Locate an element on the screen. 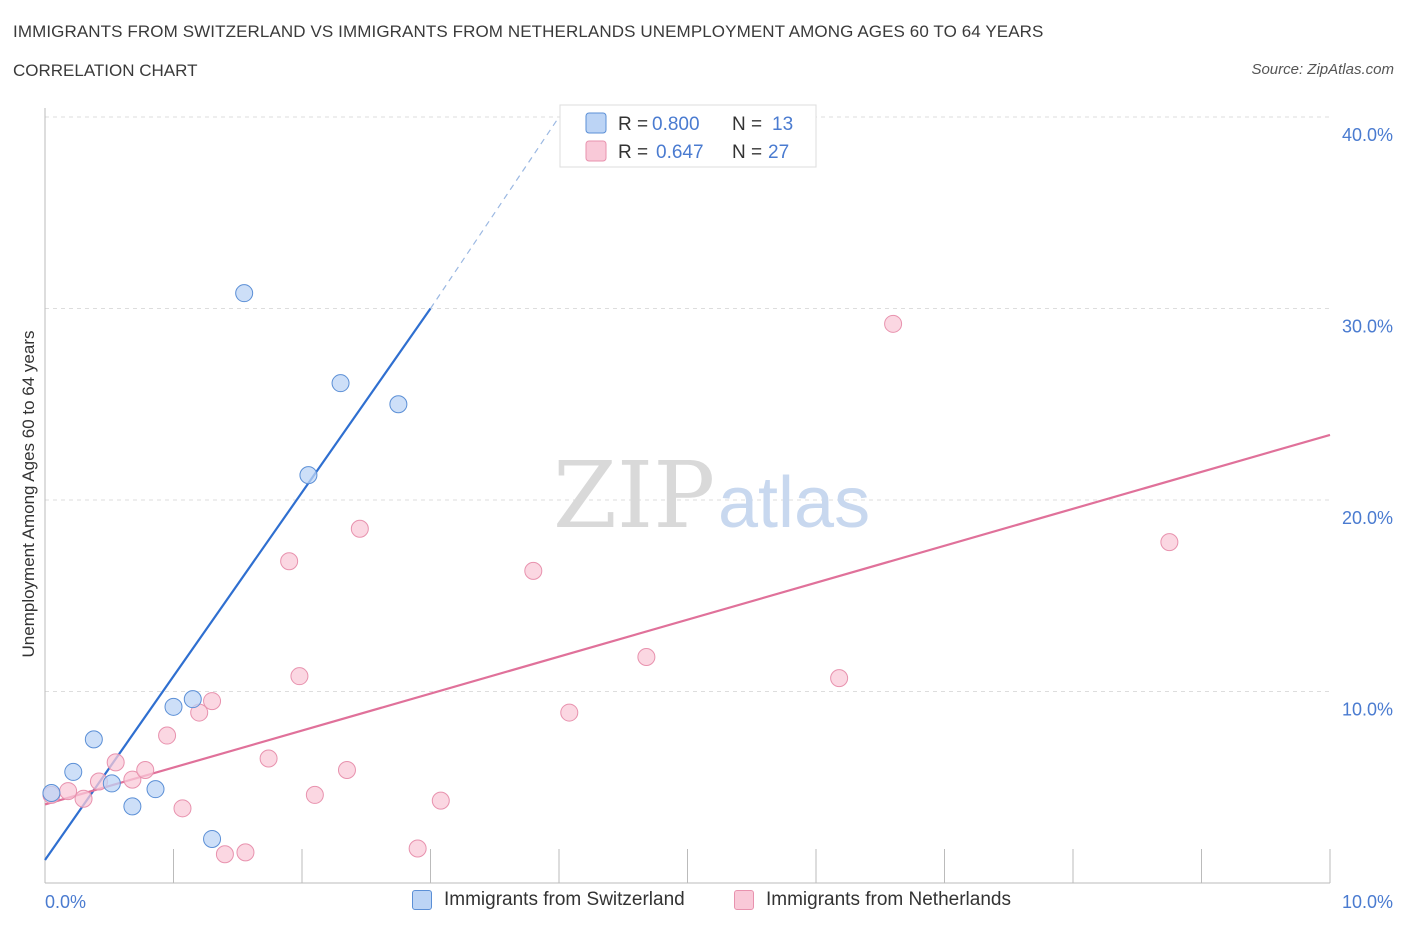 This screenshot has width=1406, height=930. legend-box: R = 0.800 N = 13 R = 0.647 N = 27 is located at coordinates (688, 136).